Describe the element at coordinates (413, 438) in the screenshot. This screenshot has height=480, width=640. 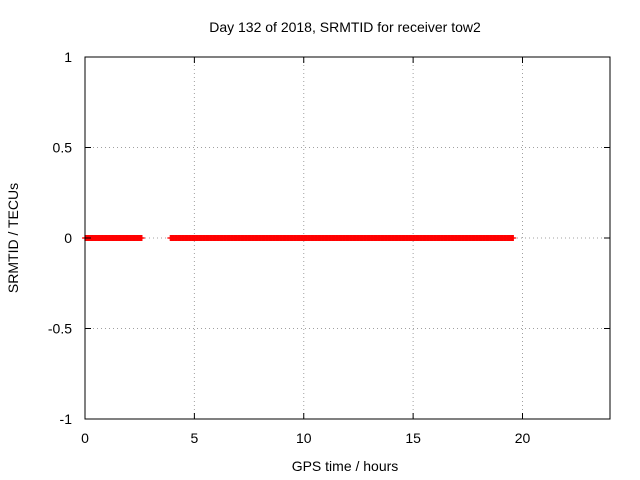
I see `x-tick-label: 15` at that location.